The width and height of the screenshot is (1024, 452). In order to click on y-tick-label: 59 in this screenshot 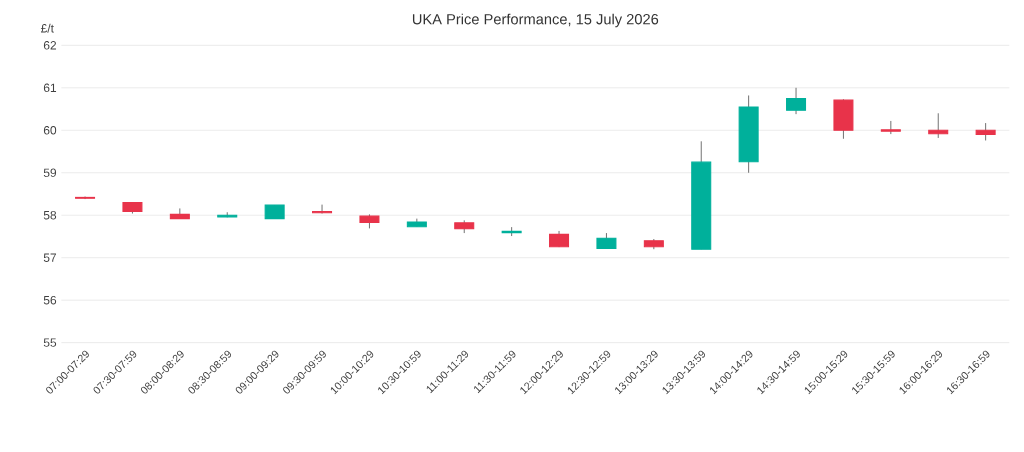, I will do `click(50, 173)`.